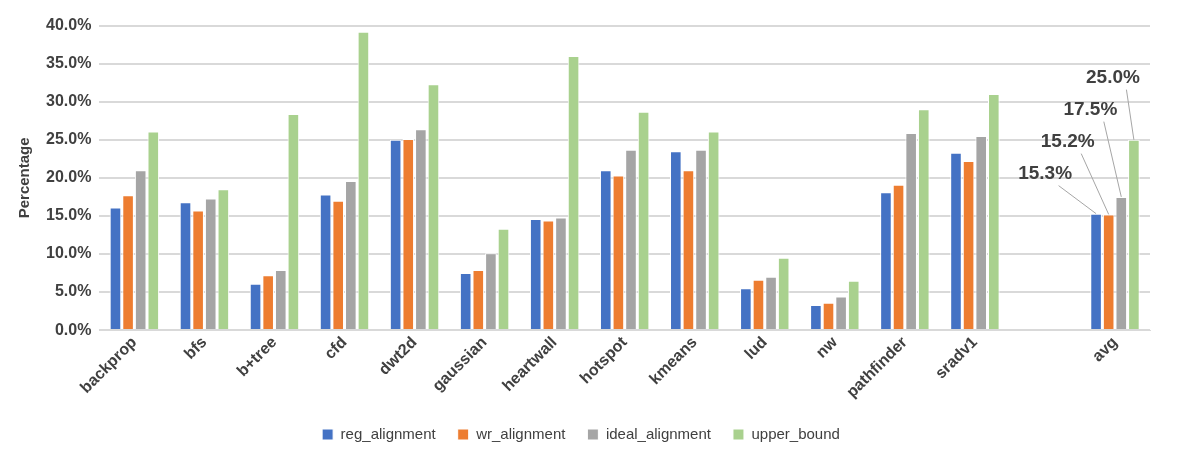 The image size is (1186, 460). I want to click on y-tick-label: 25.0%, so click(68, 139).